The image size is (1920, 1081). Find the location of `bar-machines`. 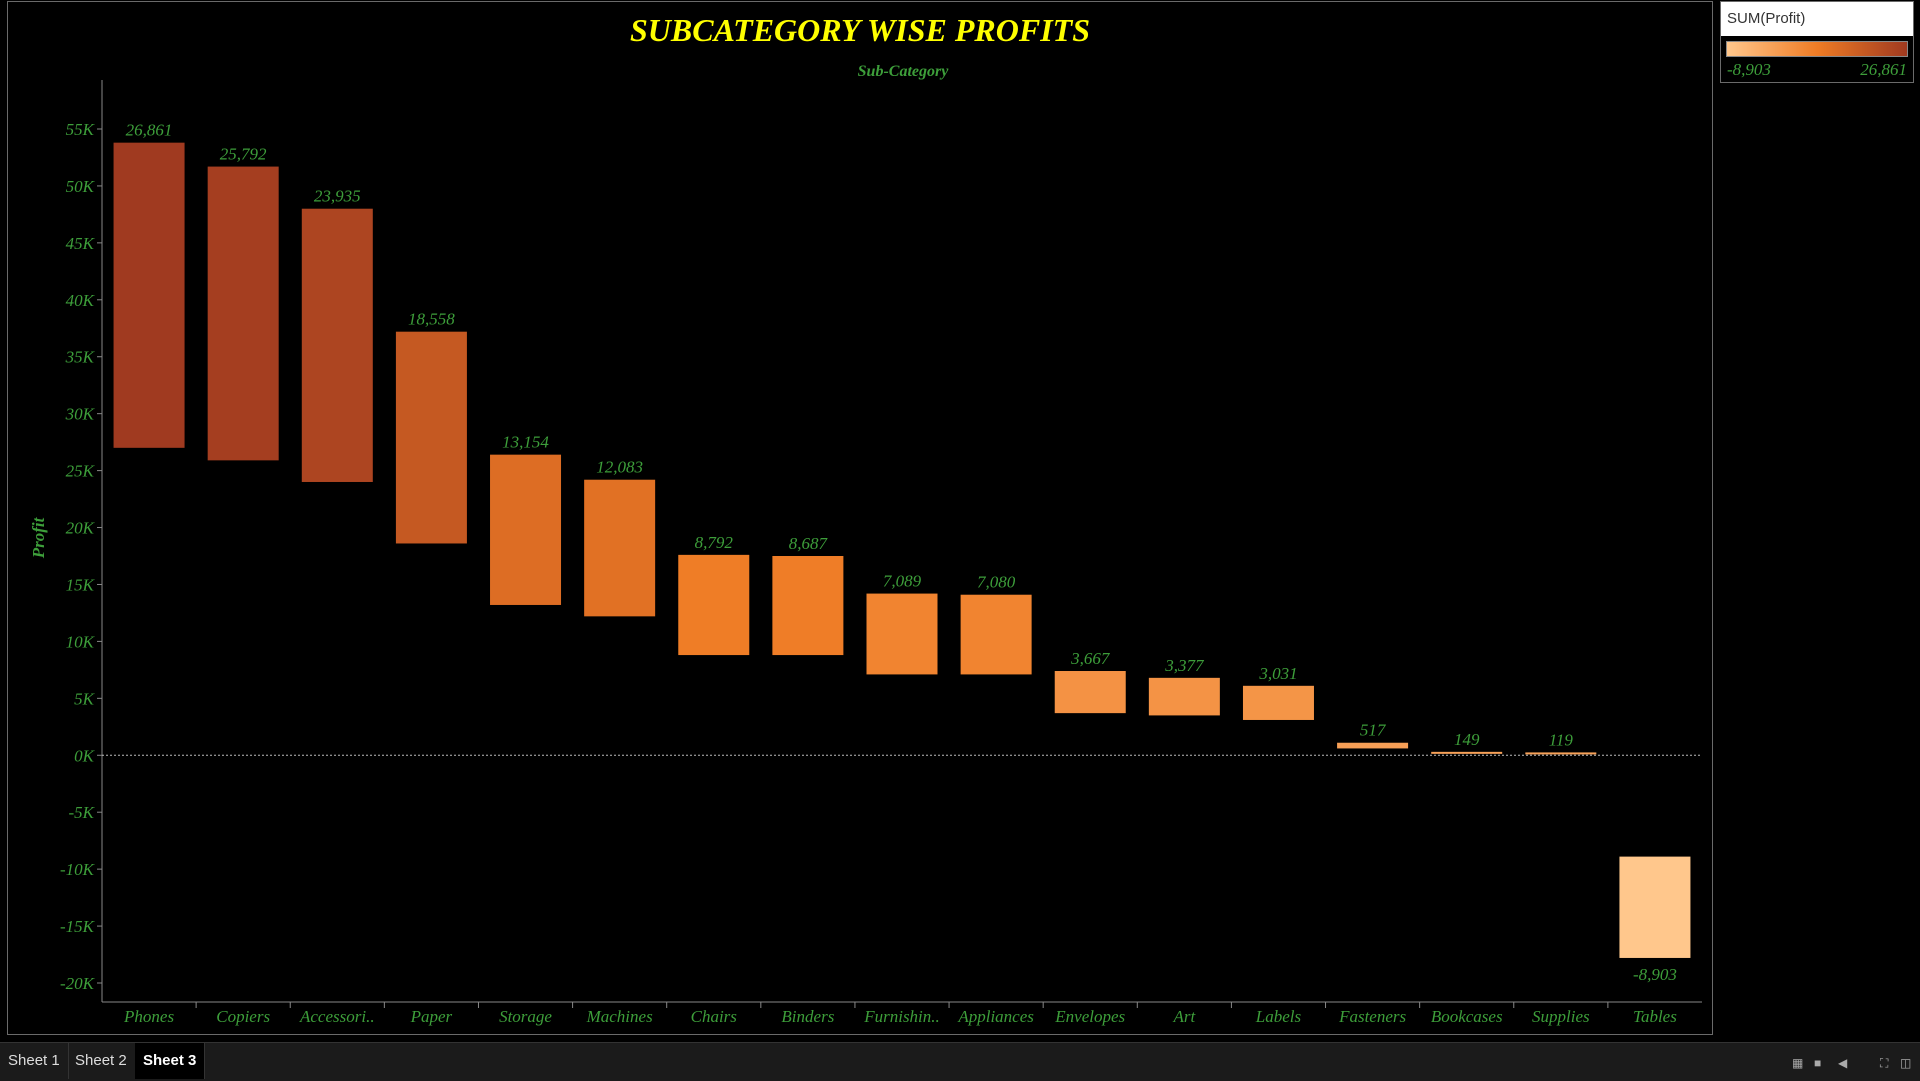

bar-machines is located at coordinates (620, 548).